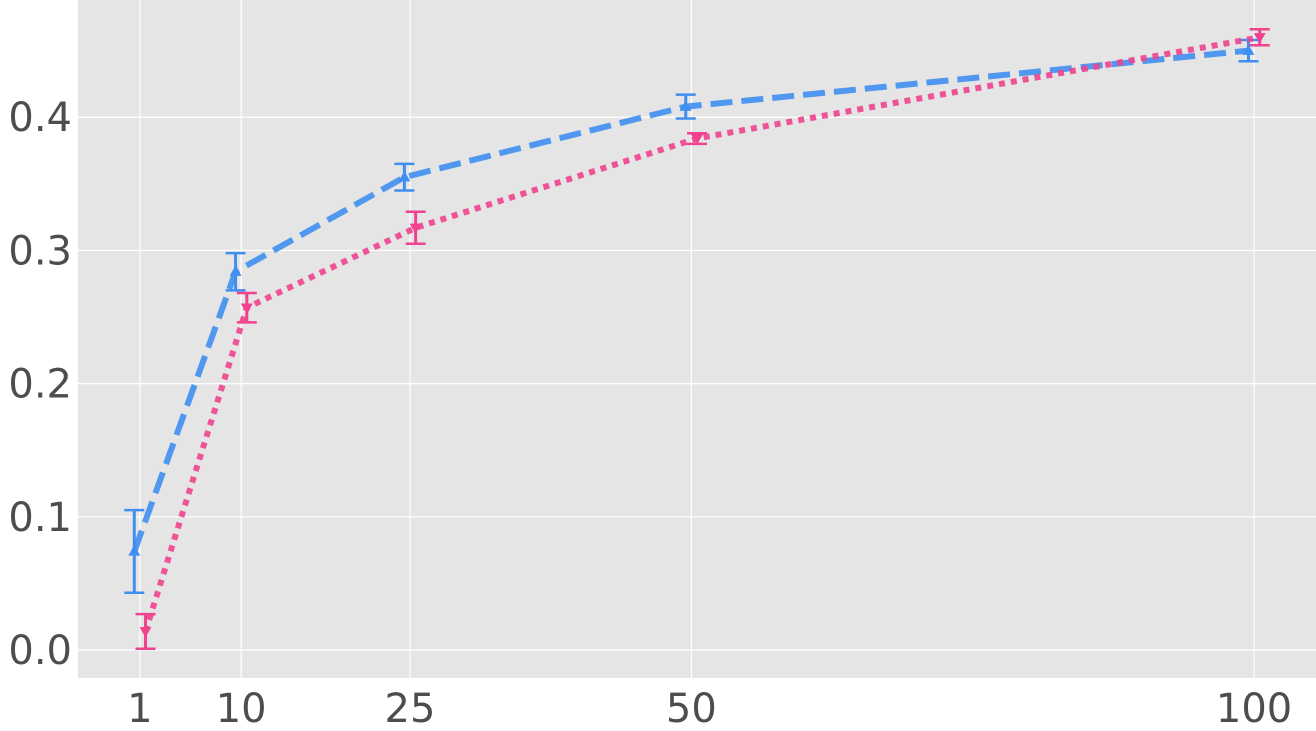 The height and width of the screenshot is (731, 1316). Describe the element at coordinates (40, 518) in the screenshot. I see `y-tick-label: 0.1` at that location.